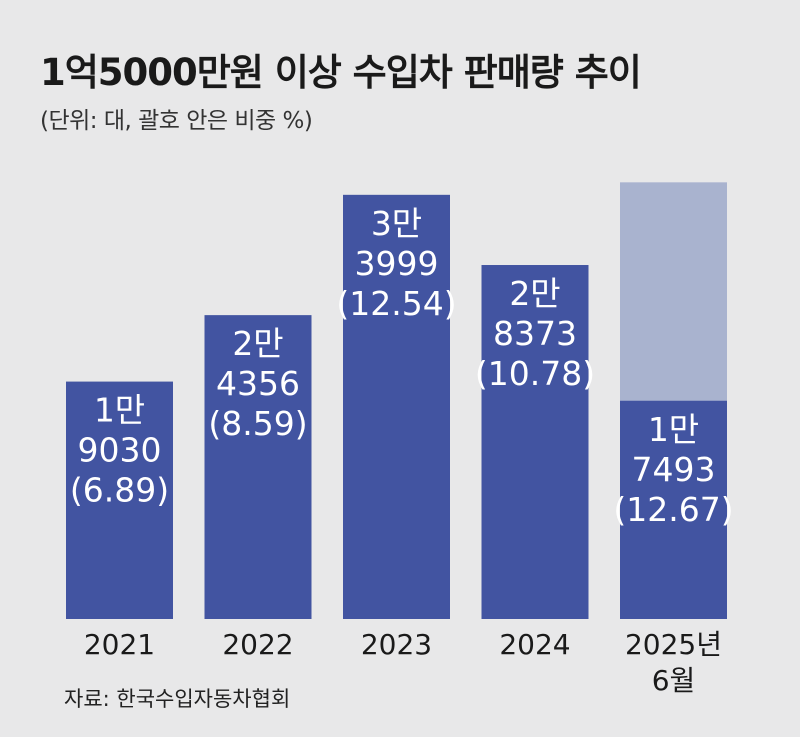 The height and width of the screenshot is (737, 800). What do you see at coordinates (341, 72) in the screenshot?
I see `chart-title: 1억5000만원 이상 수입차 판매량 추이` at bounding box center [341, 72].